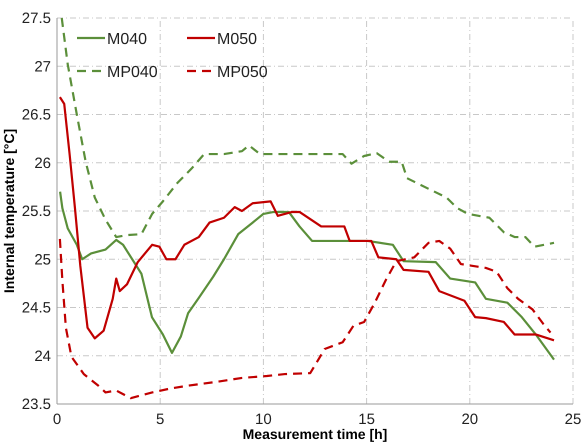  I want to click on legend-label: M050, so click(237, 39).